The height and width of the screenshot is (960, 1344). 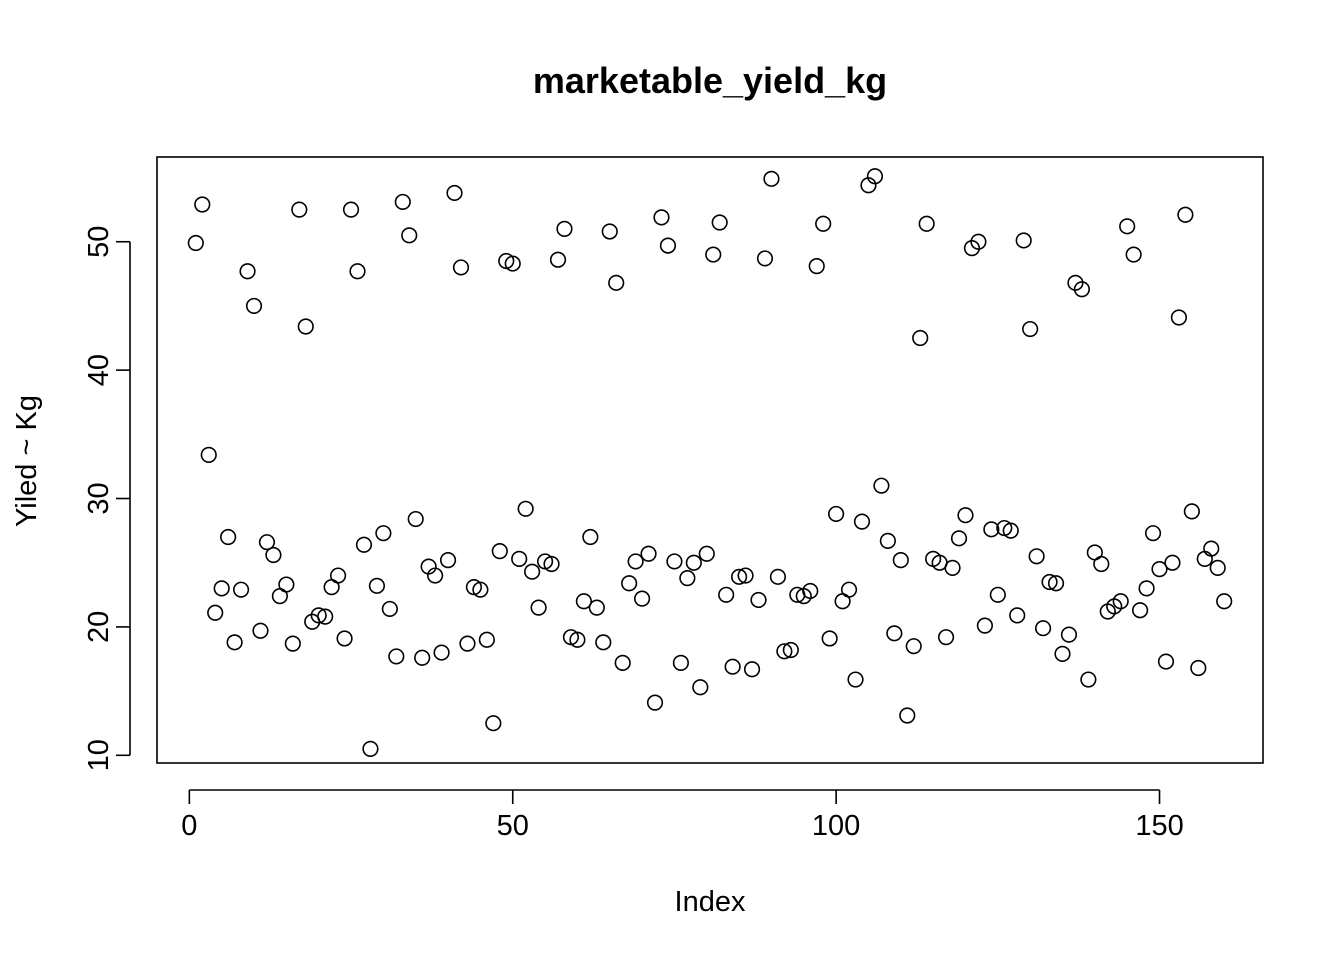 What do you see at coordinates (189, 826) in the screenshot?
I see `x-tick-label: 0` at bounding box center [189, 826].